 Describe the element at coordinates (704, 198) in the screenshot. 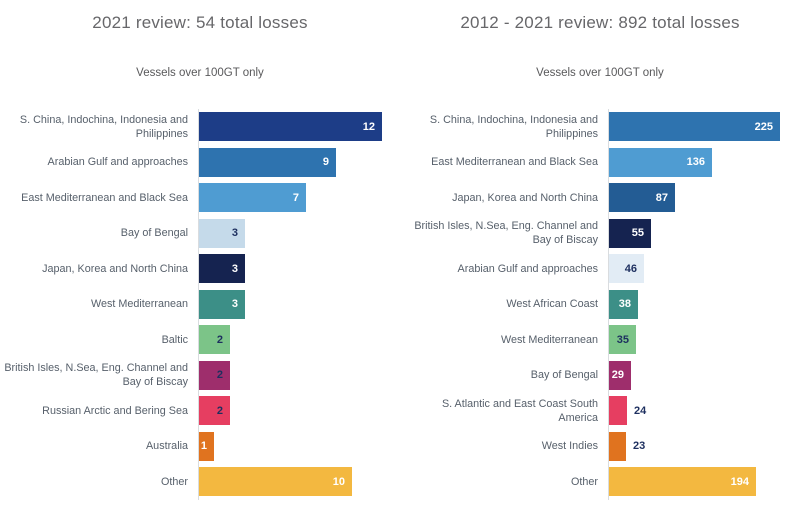

I see `bar-track: 87` at that location.